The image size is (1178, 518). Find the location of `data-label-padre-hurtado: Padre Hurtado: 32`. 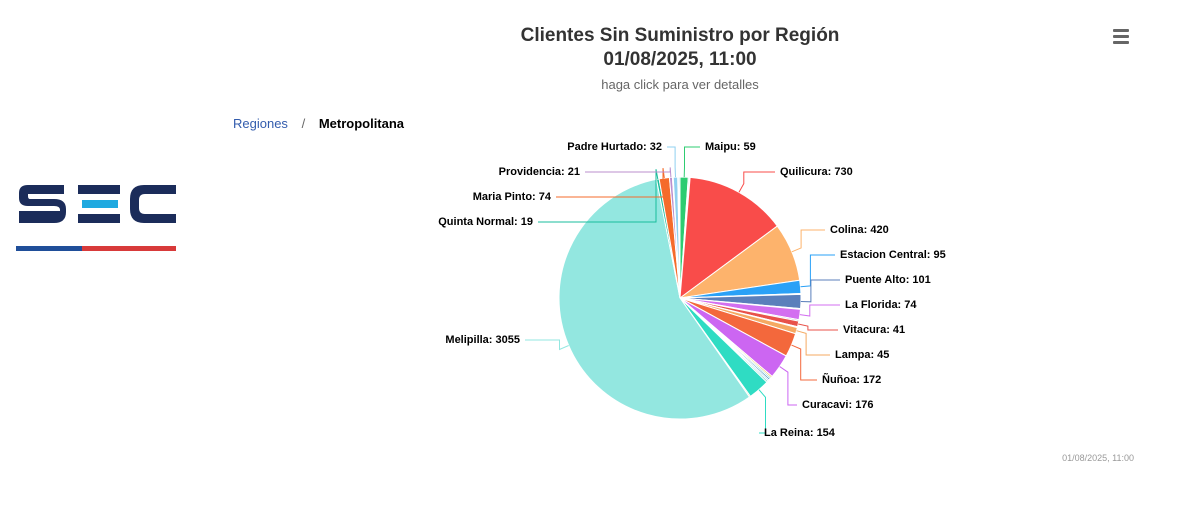

data-label-padre-hurtado: Padre Hurtado: 32 is located at coordinates (614, 147).